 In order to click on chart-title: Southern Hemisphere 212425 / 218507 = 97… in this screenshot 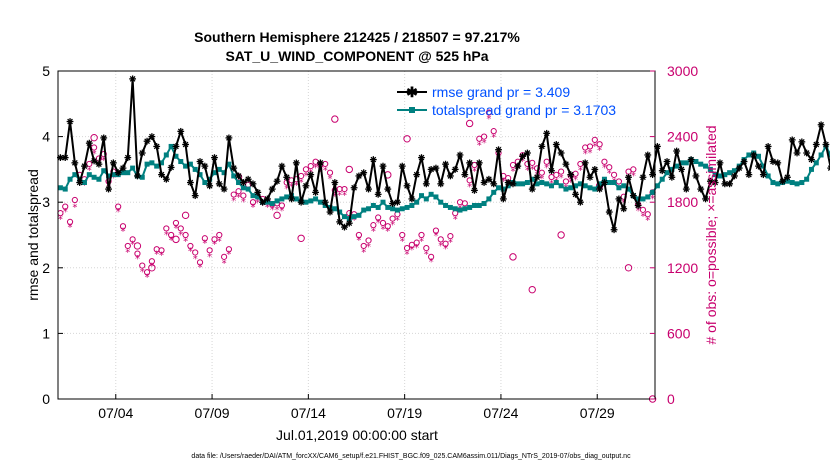, I will do `click(357, 37)`.